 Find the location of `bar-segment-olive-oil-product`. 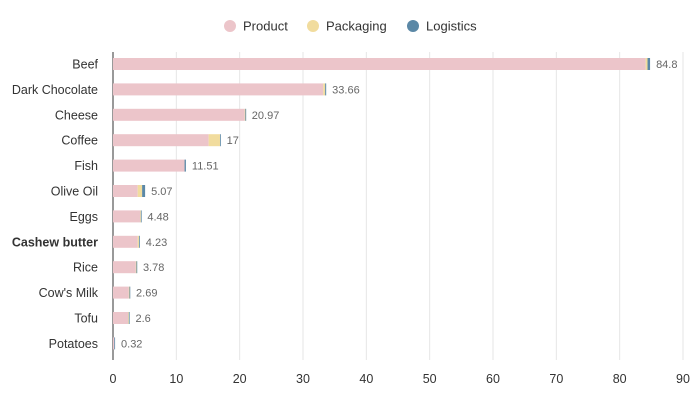

bar-segment-olive-oil-product is located at coordinates (125, 191).